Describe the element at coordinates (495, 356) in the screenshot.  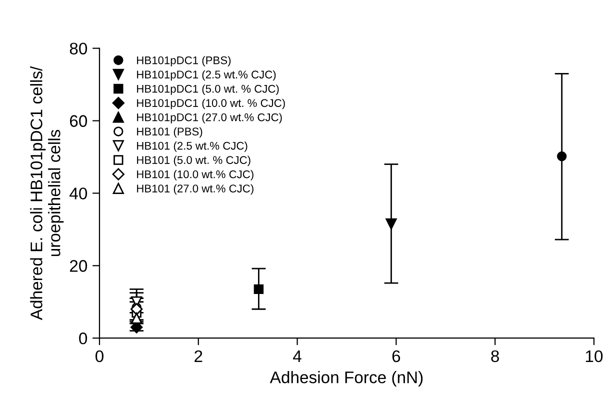
I see `x-tick-label: 8` at that location.